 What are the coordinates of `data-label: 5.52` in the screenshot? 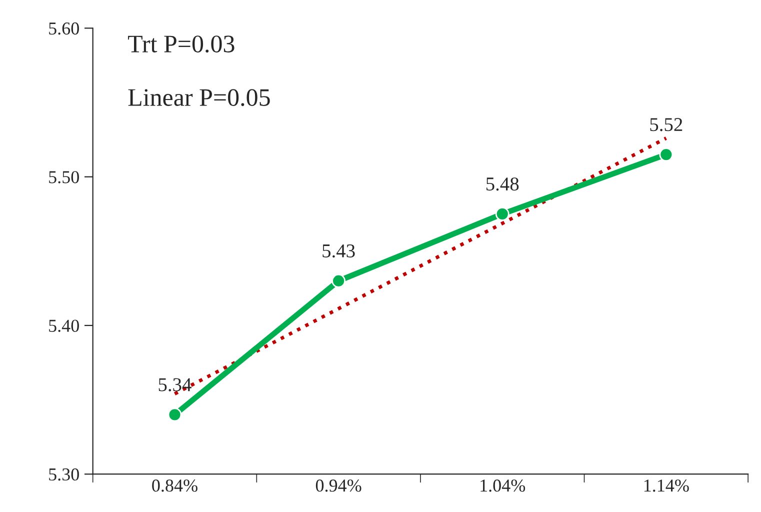 It's located at (666, 125).